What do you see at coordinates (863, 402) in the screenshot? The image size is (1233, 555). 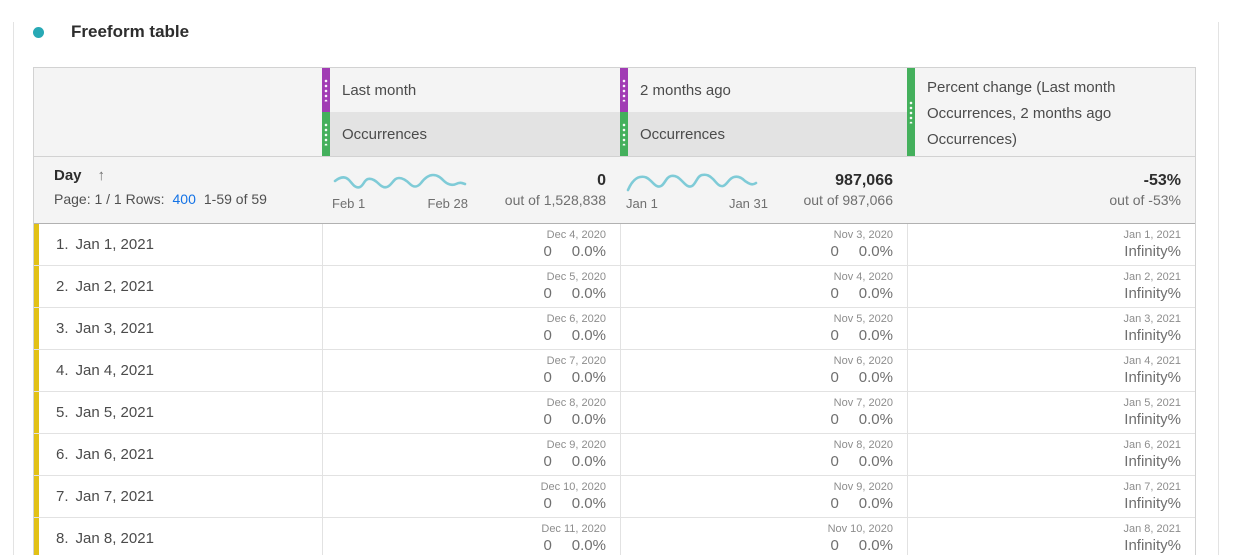 I see `cell-date: Nov 7, 2020` at bounding box center [863, 402].